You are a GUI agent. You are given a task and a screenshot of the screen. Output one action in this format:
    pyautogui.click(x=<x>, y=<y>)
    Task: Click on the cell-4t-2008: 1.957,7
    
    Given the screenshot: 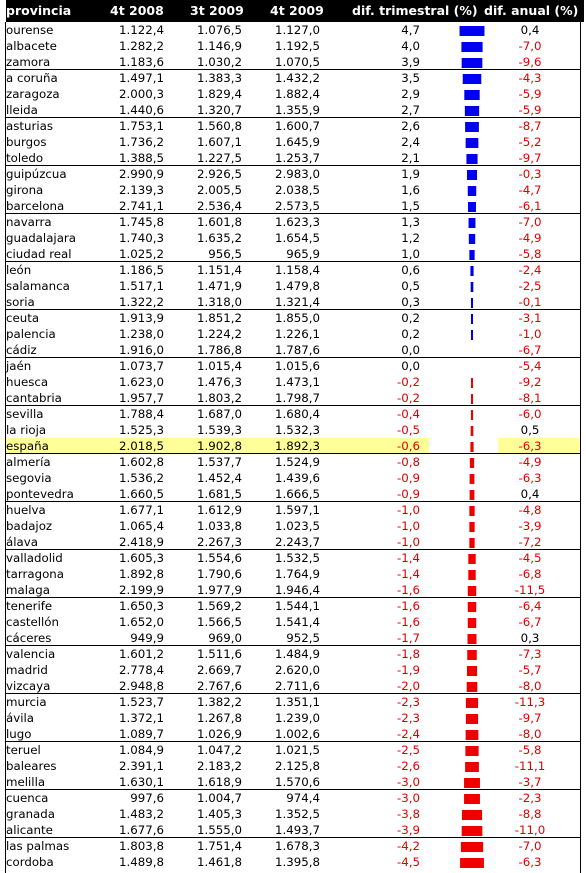 What is the action you would take?
    pyautogui.click(x=141, y=398)
    